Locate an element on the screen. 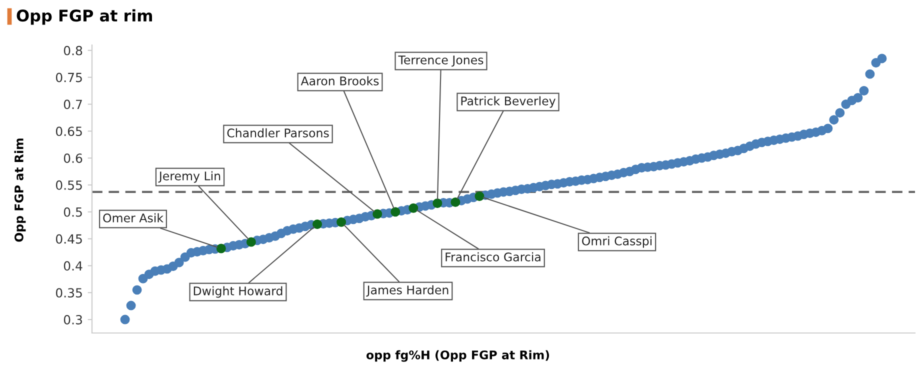  annotation: Chandler Parsons is located at coordinates (278, 133).